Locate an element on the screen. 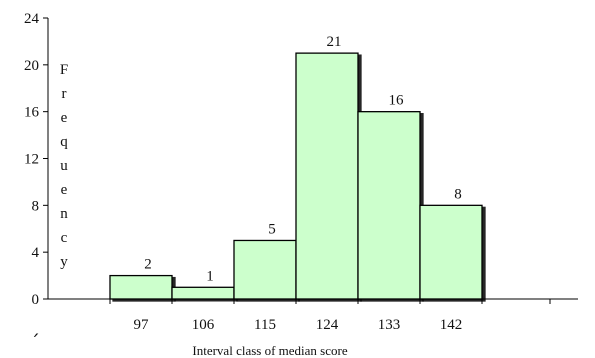  x-tick-label: 142 is located at coordinates (451, 325).